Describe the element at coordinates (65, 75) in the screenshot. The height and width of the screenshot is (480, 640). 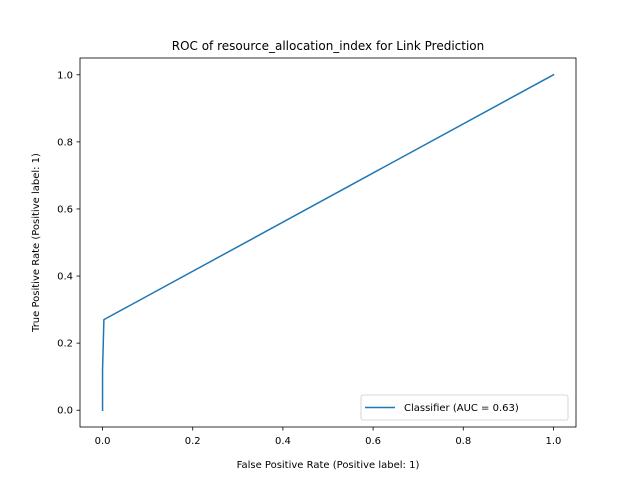
I see `y-tick-label: 1.0` at that location.